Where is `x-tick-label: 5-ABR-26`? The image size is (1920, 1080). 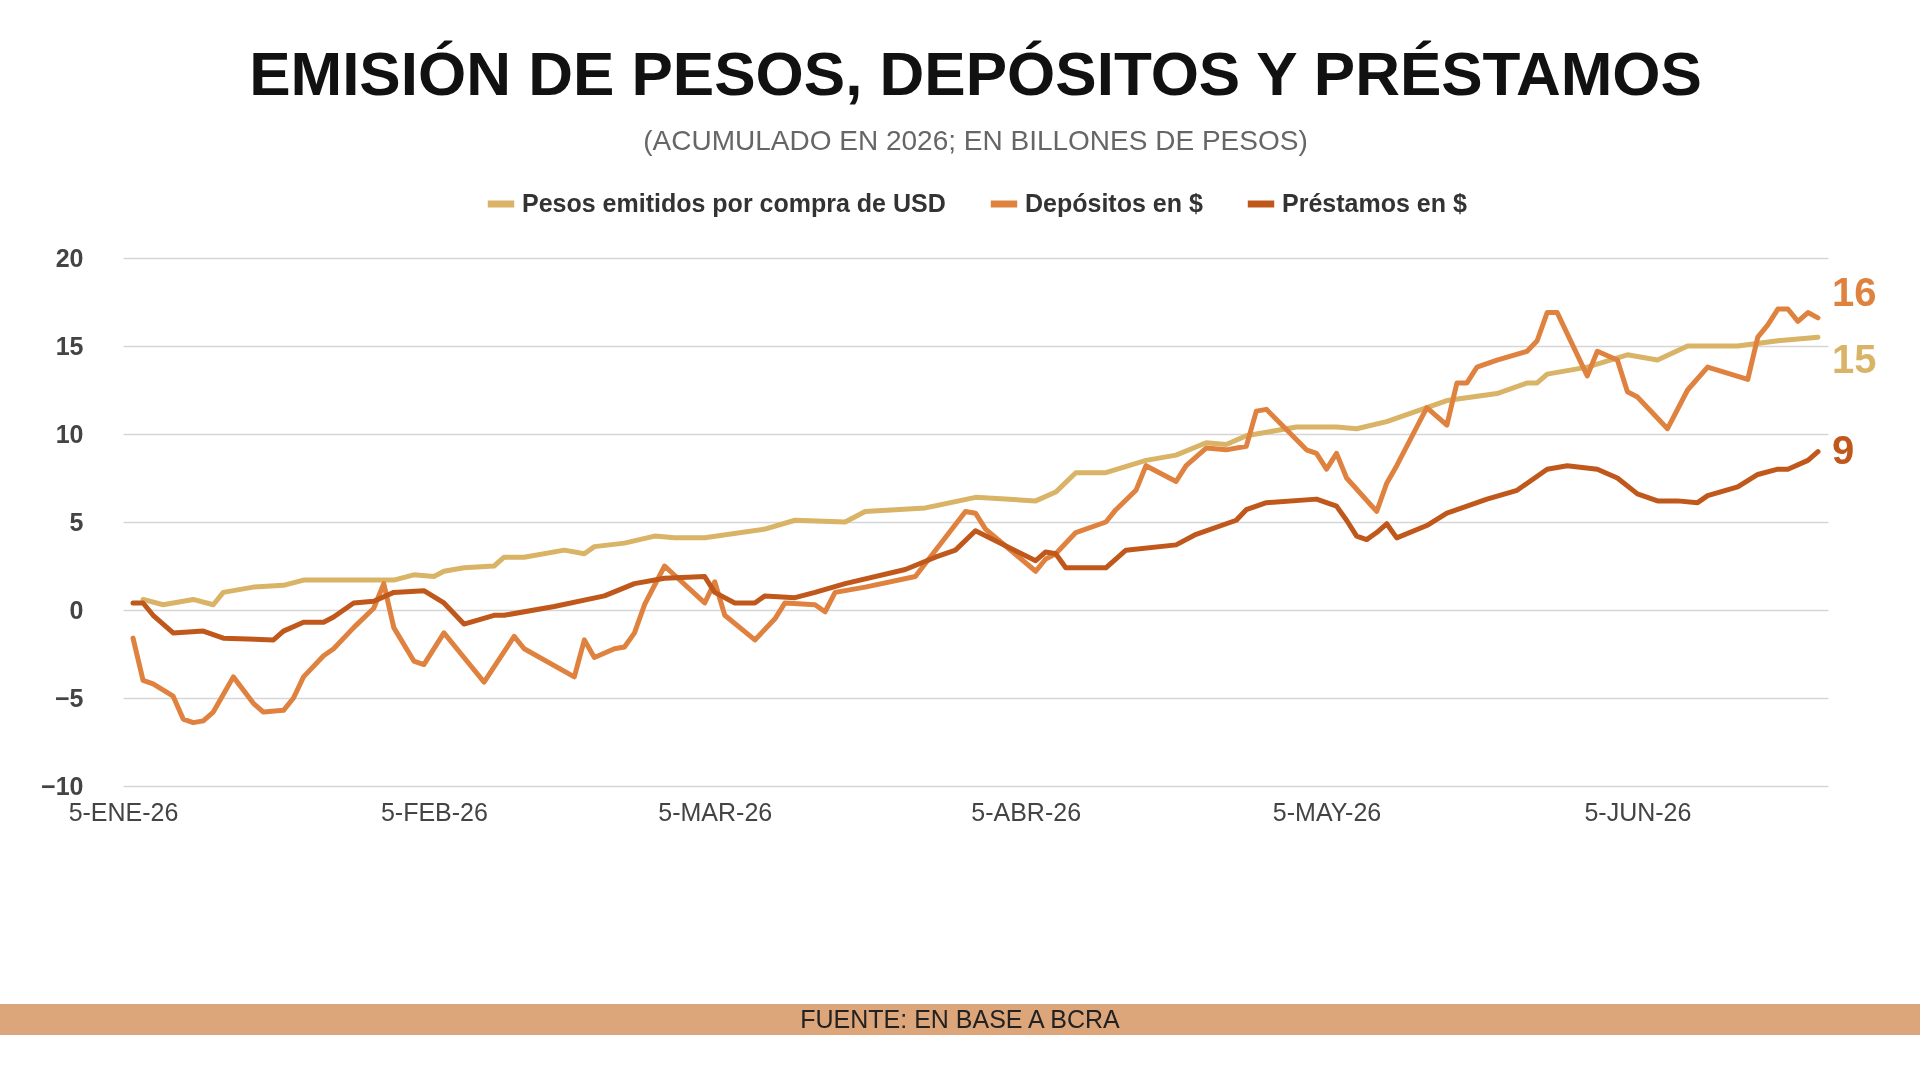
x-tick-label: 5-ABR-26 is located at coordinates (1026, 811).